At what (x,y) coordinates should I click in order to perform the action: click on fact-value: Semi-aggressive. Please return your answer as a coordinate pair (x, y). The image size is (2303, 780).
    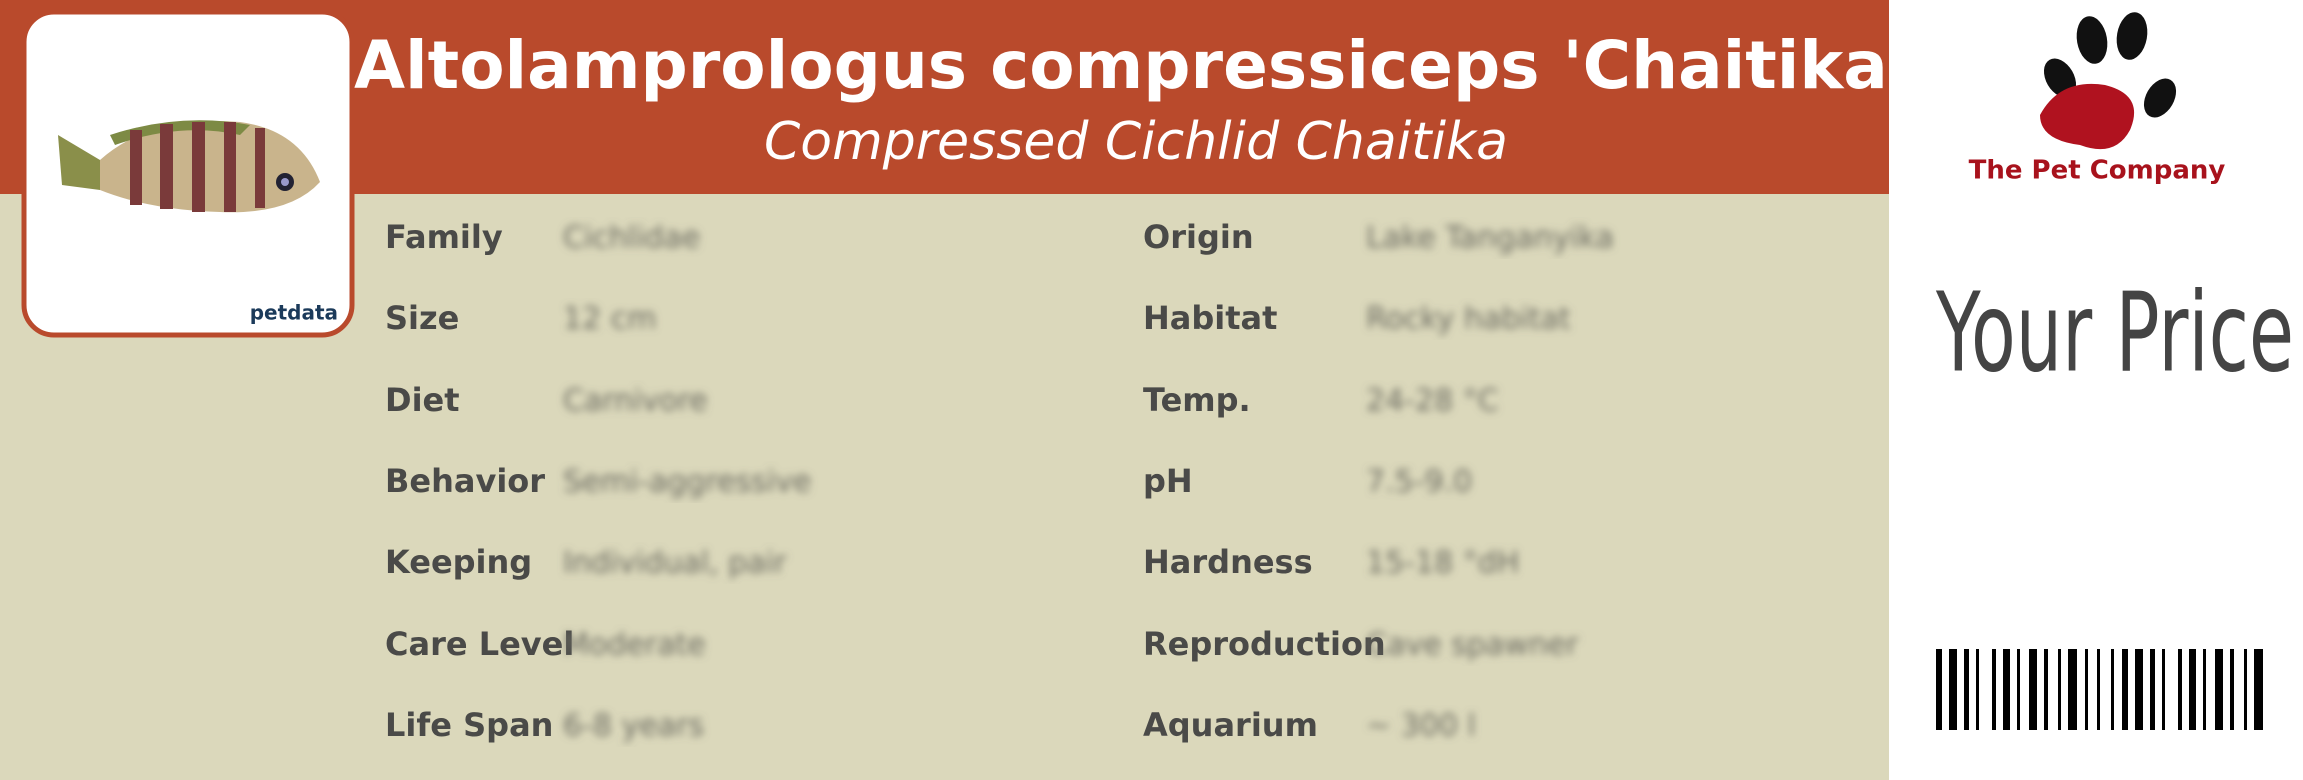
    Looking at the image, I should click on (687, 482).